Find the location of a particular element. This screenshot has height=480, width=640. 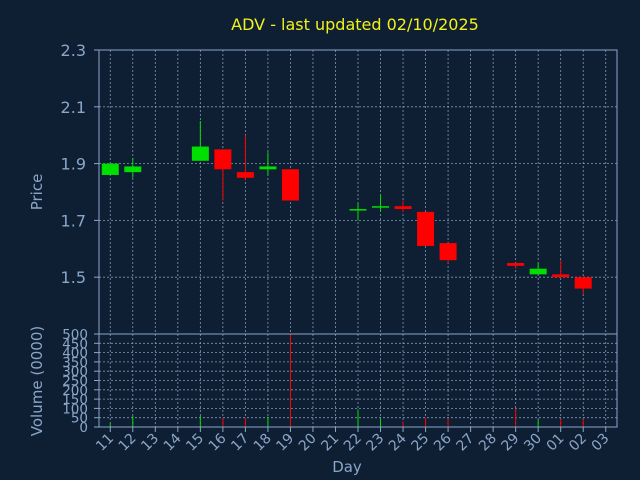

x-tick-label: 23 is located at coordinates (375, 443).